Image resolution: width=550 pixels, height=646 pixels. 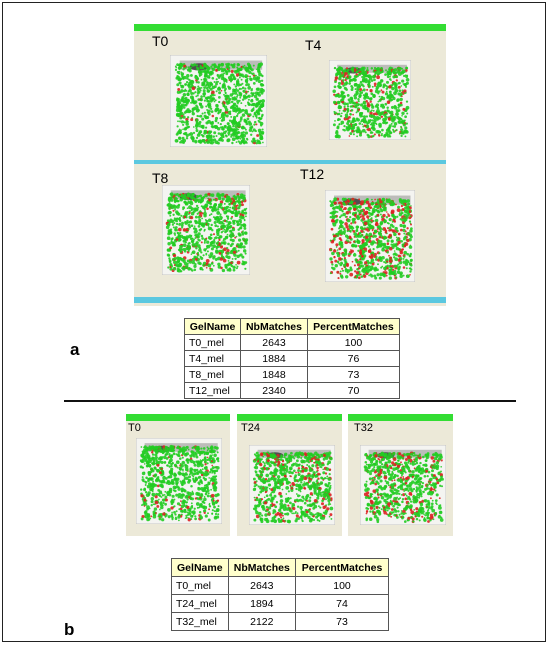 I want to click on percent-matches-cell: 74, so click(x=342, y=603).